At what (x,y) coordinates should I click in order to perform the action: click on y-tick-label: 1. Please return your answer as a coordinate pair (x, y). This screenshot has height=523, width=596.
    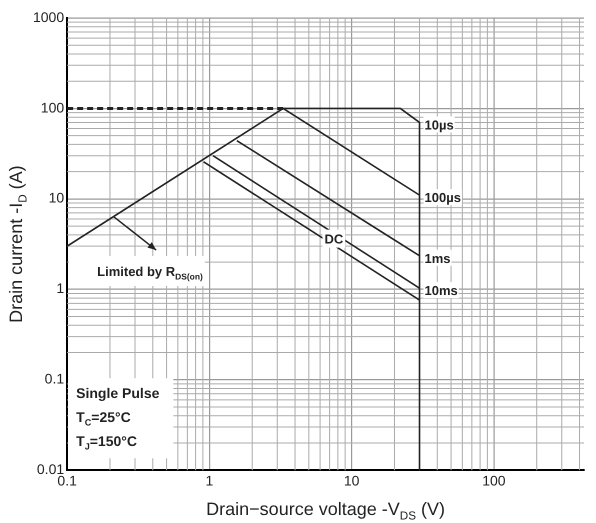
    Looking at the image, I should click on (60, 288).